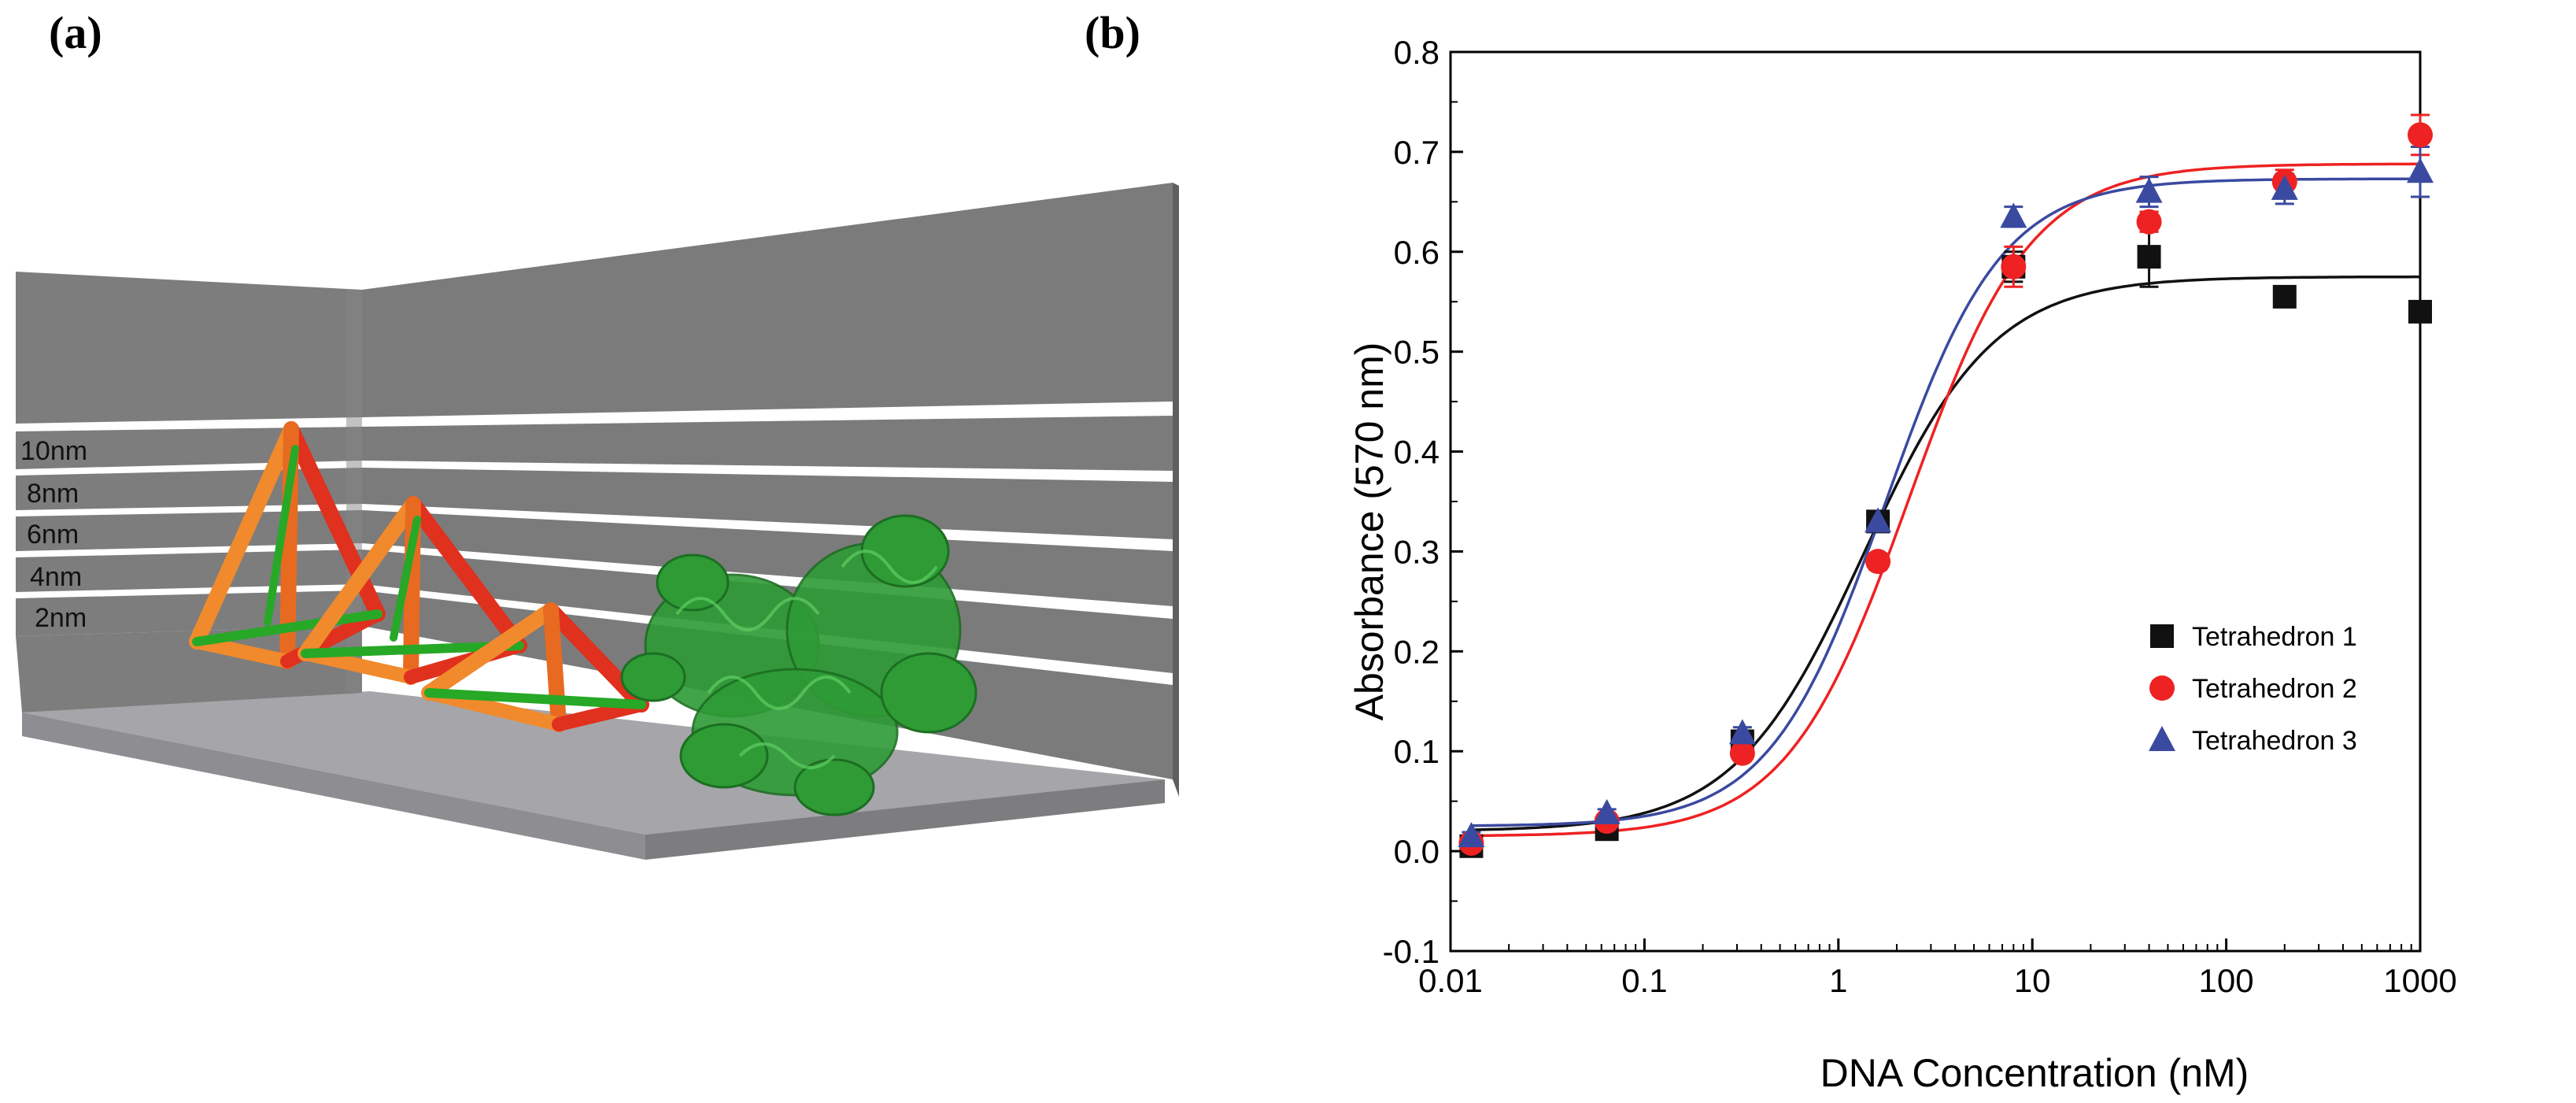 The image size is (2576, 1103). What do you see at coordinates (806, 659) in the screenshot?
I see `protein-detail` at bounding box center [806, 659].